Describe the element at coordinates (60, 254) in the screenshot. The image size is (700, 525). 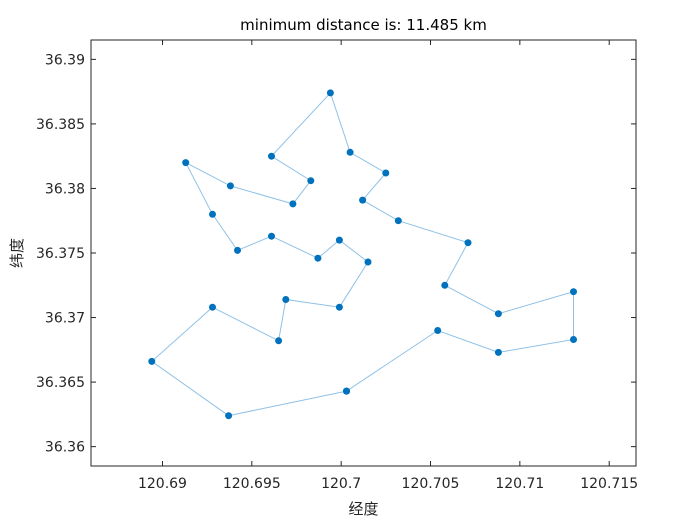
I see `y-tick-label: 36.375` at that location.